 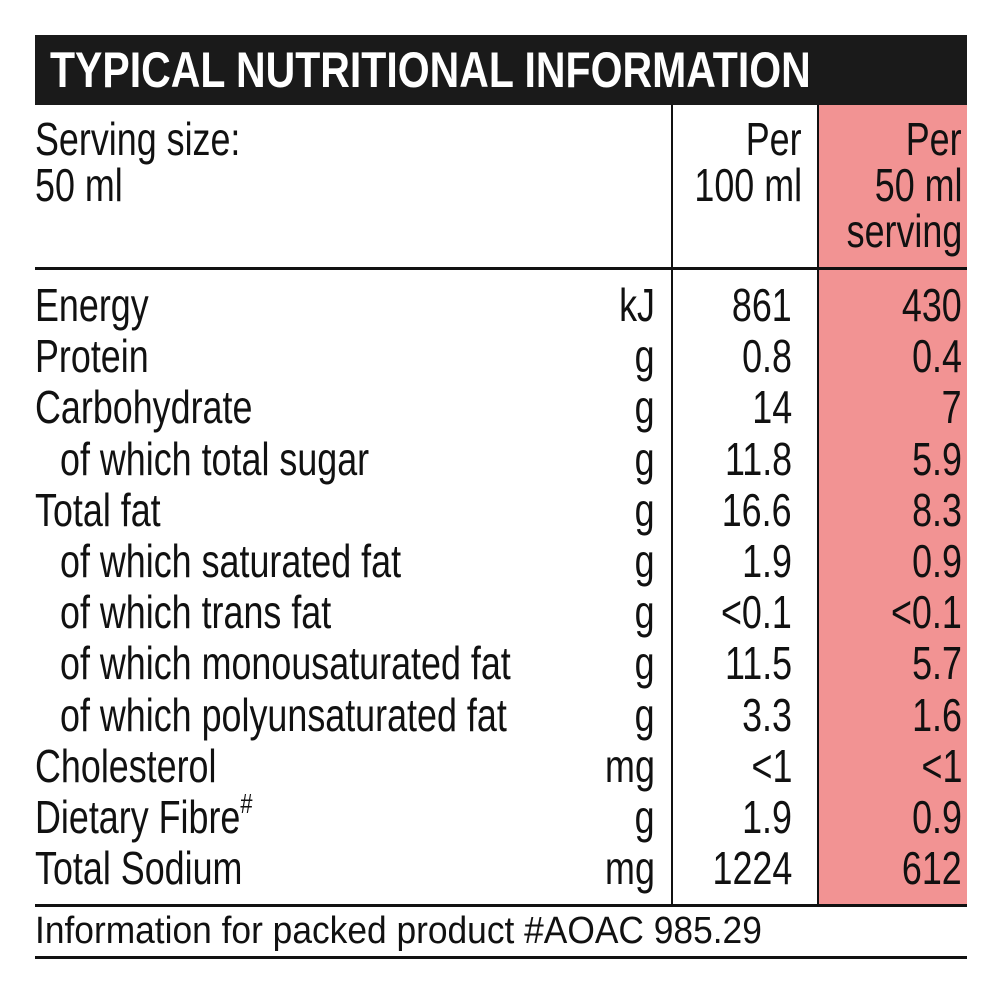 I want to click on nutrient-label: Carbohydrate, so click(x=143, y=407).